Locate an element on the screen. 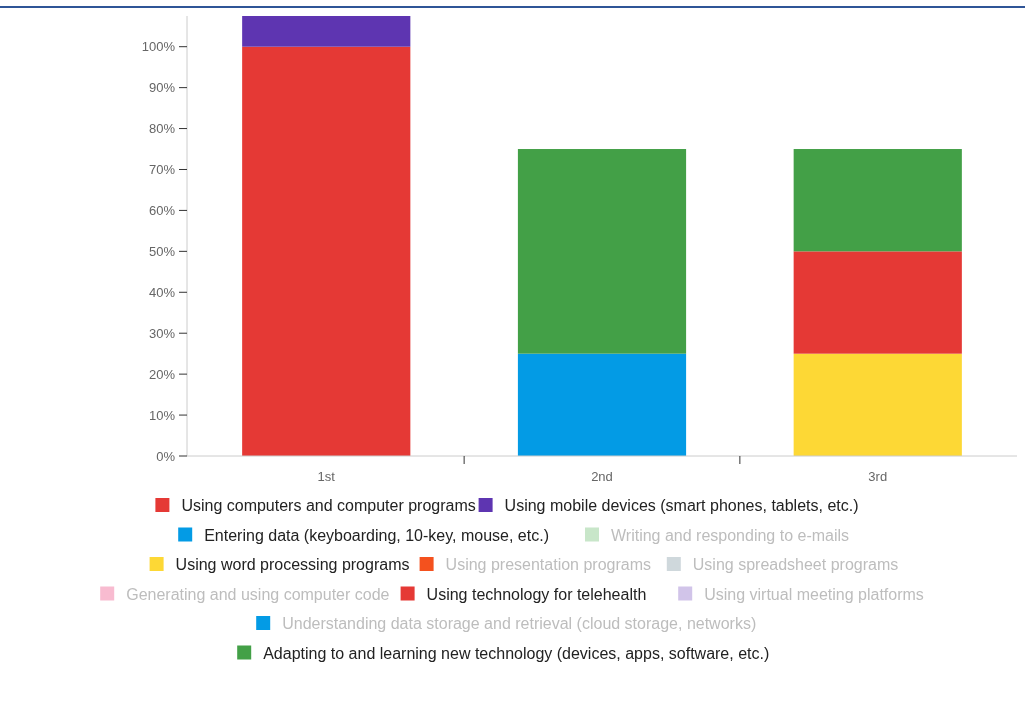 This screenshot has height=726, width=1025. legend-label: Using virtual meeting platforms is located at coordinates (814, 594).